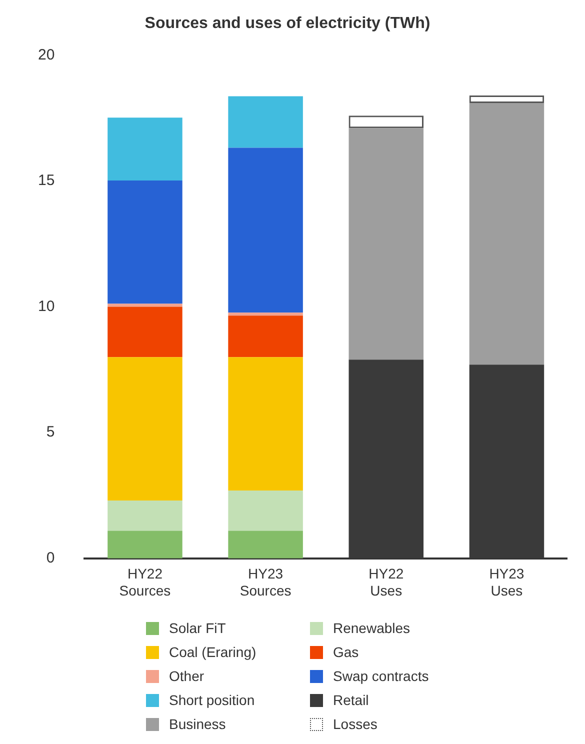  What do you see at coordinates (50, 432) in the screenshot?
I see `y-tick-label: 5` at bounding box center [50, 432].